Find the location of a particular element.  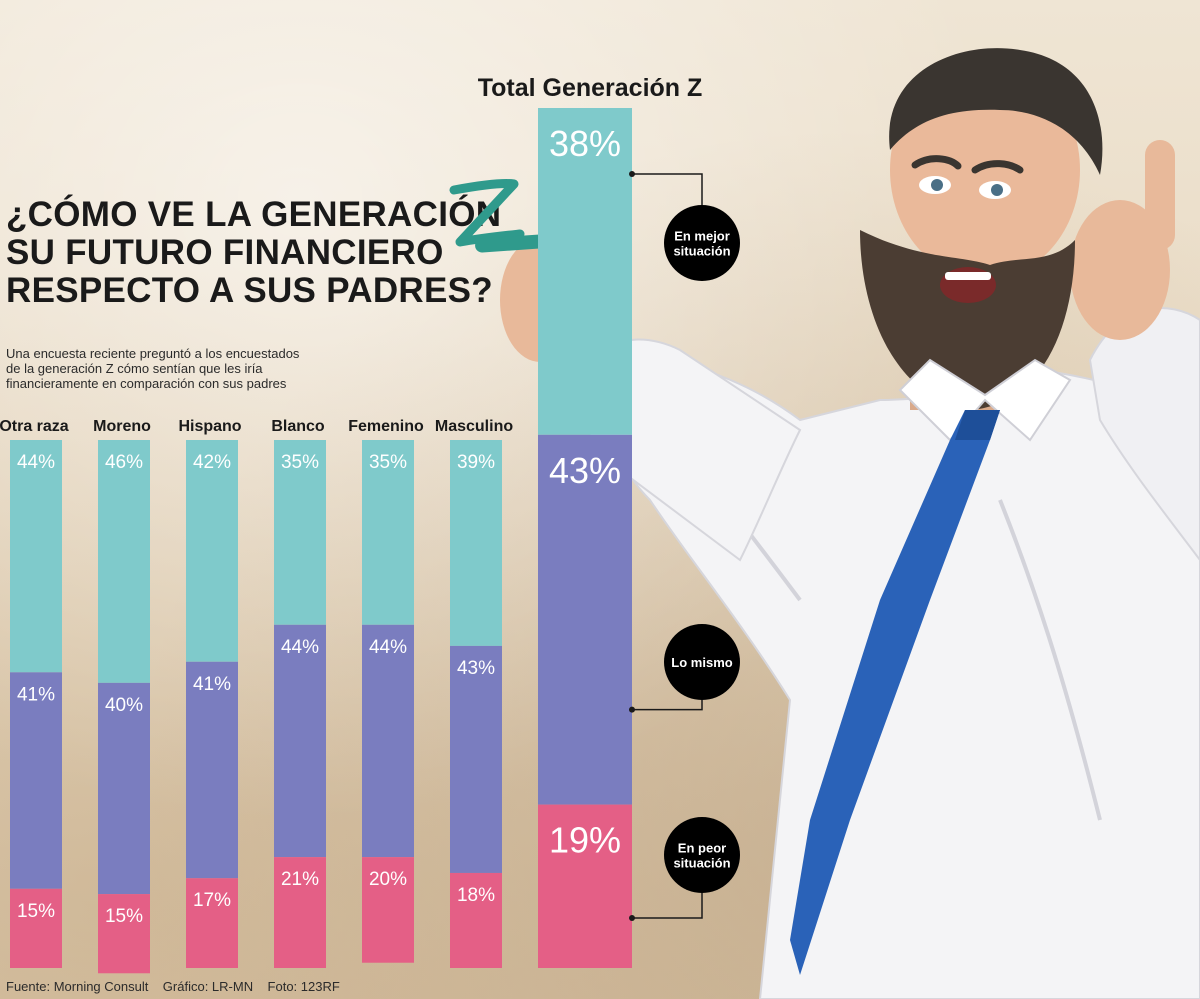

total-data-label-mejor: 38% is located at coordinates (585, 143).